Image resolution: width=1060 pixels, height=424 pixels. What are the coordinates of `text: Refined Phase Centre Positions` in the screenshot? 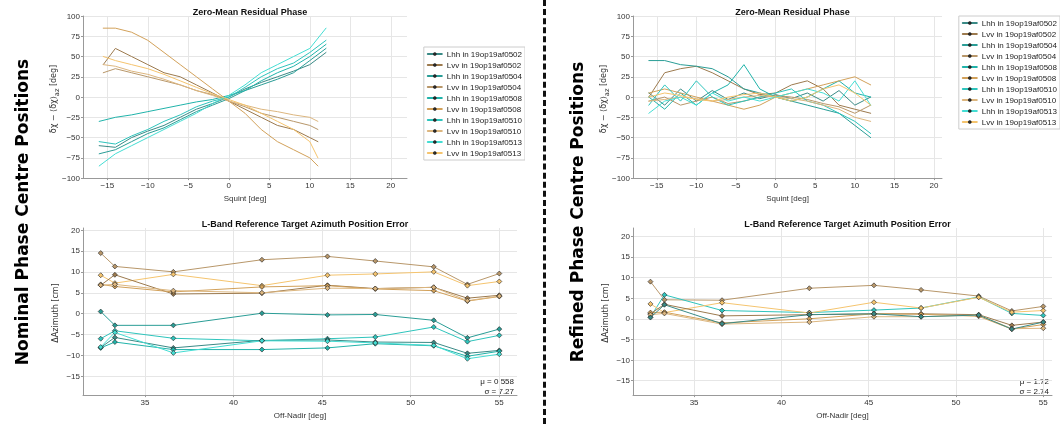 It's located at (577, 212).